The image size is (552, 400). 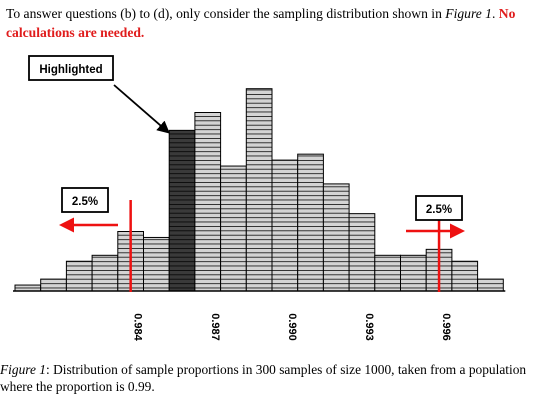 What do you see at coordinates (215, 327) in the screenshot?
I see `x-tick-label: 0.987` at bounding box center [215, 327].